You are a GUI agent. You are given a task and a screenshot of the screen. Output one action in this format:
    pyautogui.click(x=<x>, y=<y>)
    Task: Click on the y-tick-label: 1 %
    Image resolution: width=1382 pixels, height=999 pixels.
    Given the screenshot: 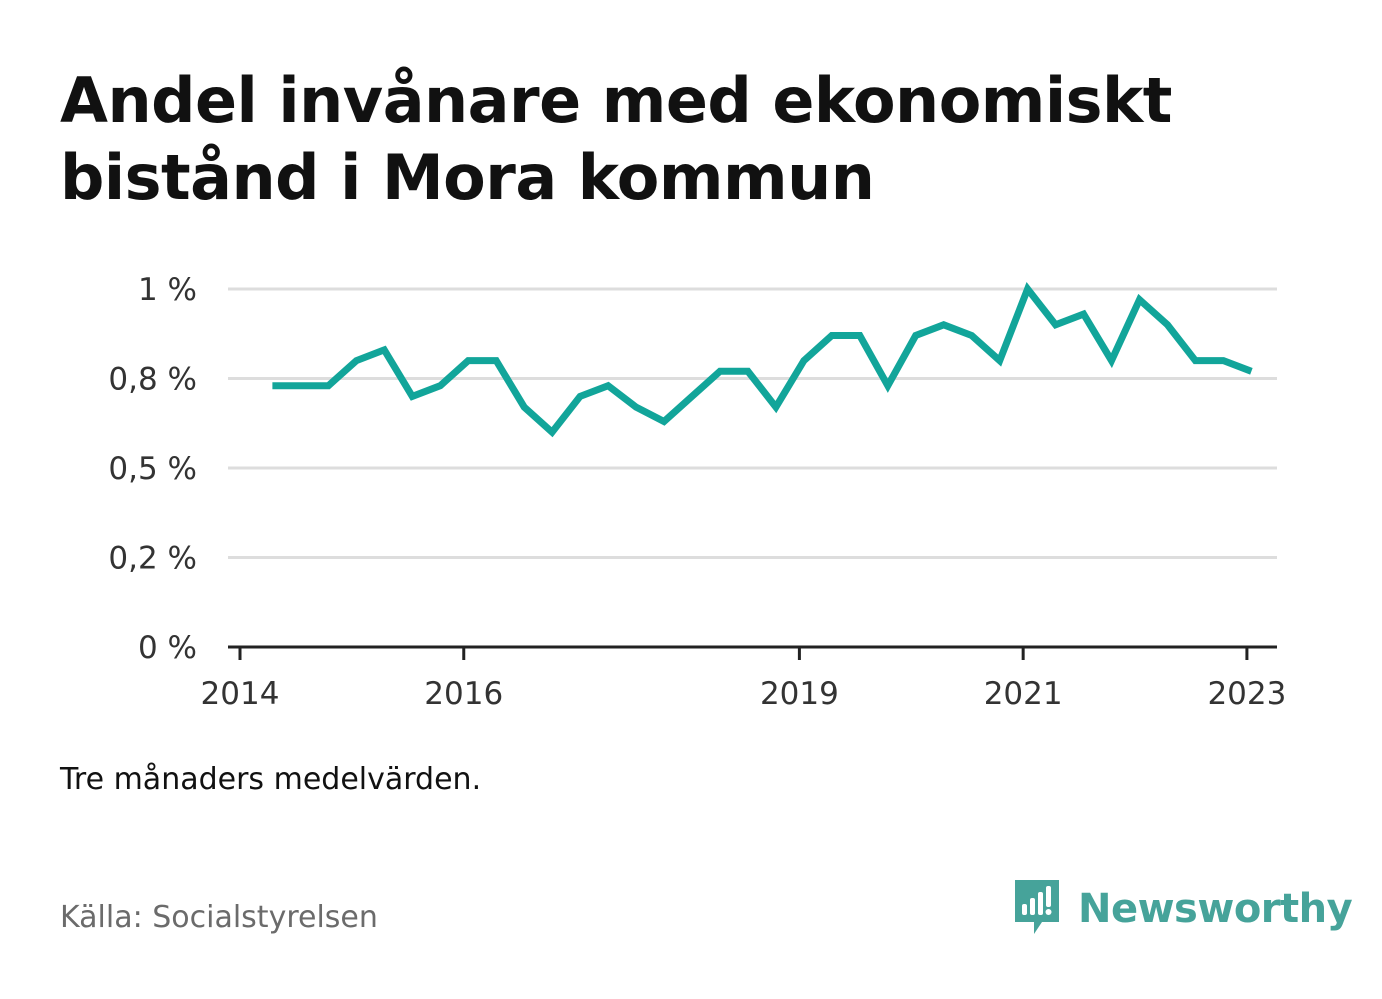 What is the action you would take?
    pyautogui.click(x=167, y=290)
    